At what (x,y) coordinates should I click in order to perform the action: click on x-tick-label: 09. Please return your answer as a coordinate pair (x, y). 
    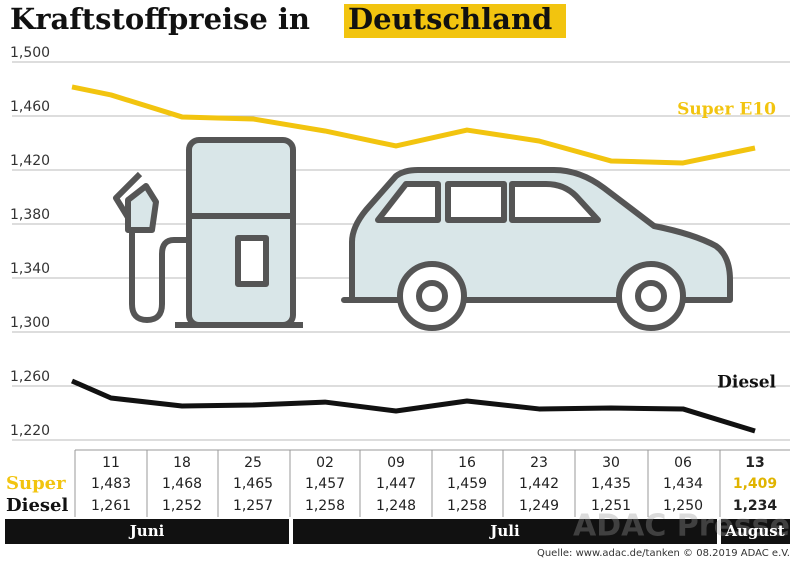
    Looking at the image, I should click on (396, 463).